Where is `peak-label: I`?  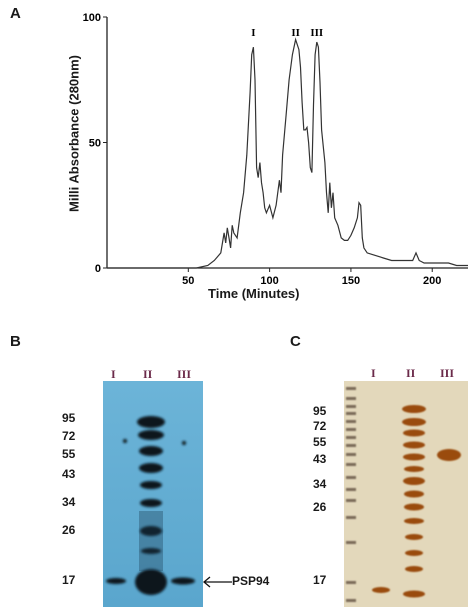
peak-label: I is located at coordinates (253, 33).